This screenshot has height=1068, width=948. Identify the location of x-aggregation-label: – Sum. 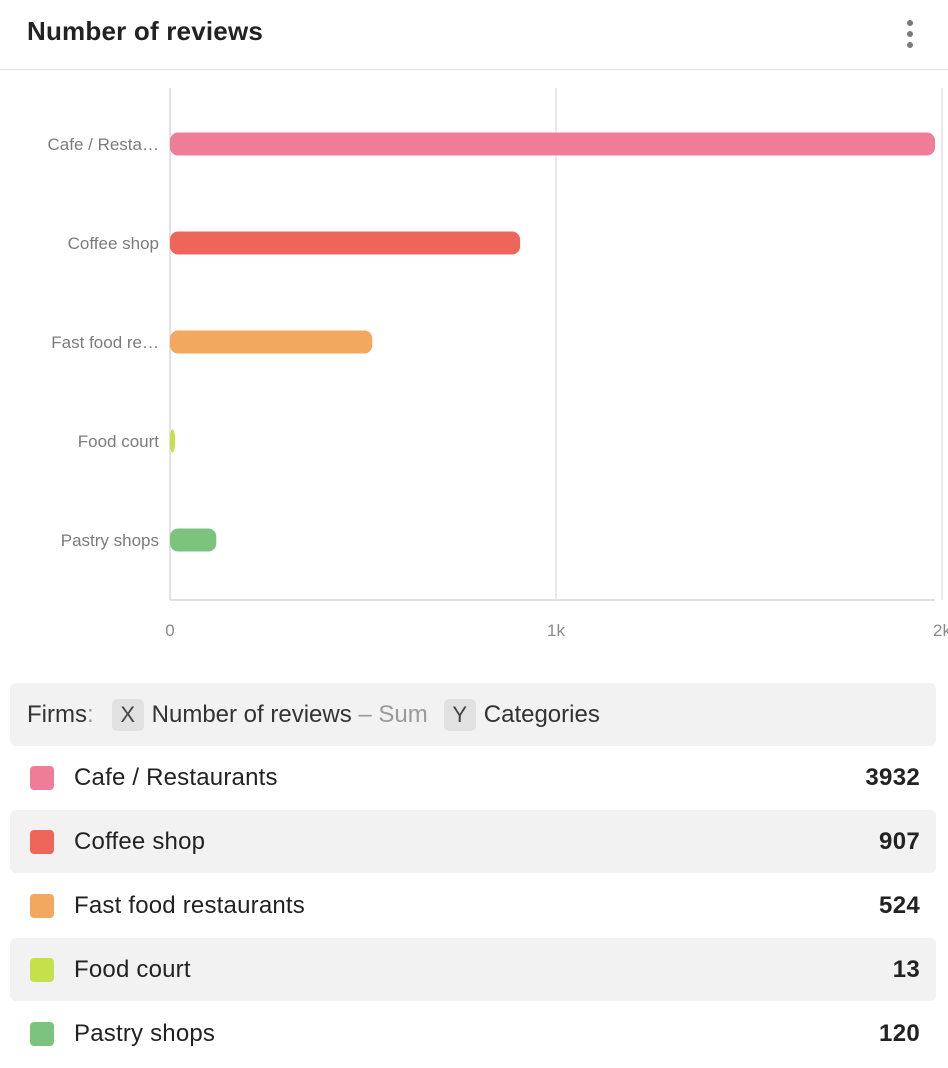
(393, 714).